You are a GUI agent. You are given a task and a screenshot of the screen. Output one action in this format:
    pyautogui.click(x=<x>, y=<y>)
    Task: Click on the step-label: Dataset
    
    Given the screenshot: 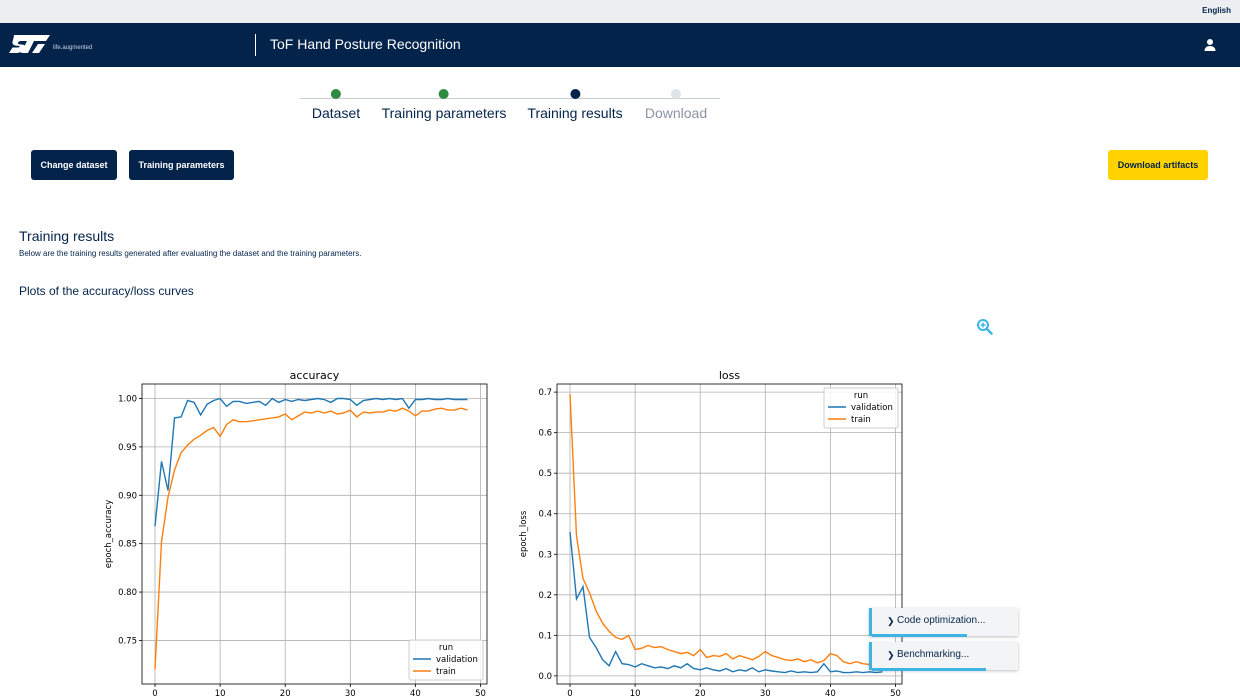 What is the action you would take?
    pyautogui.click(x=336, y=113)
    